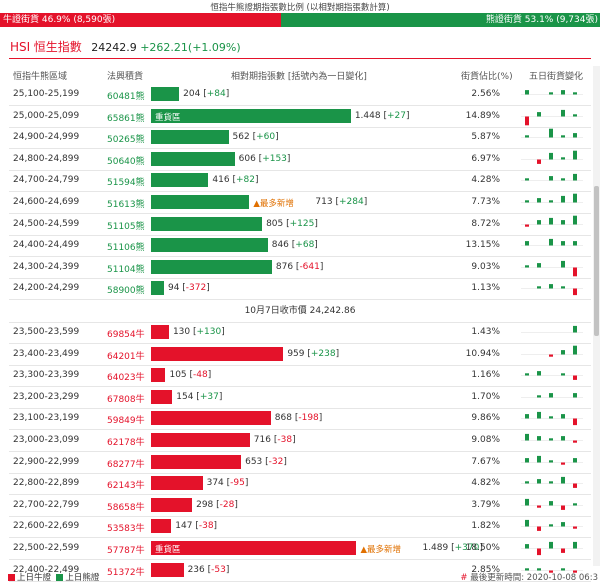 The width and height of the screenshot is (600, 584). I want to click on table-row: 25,100-25,199 60481熊 204 [+84] 2.56%, so click(300, 95).